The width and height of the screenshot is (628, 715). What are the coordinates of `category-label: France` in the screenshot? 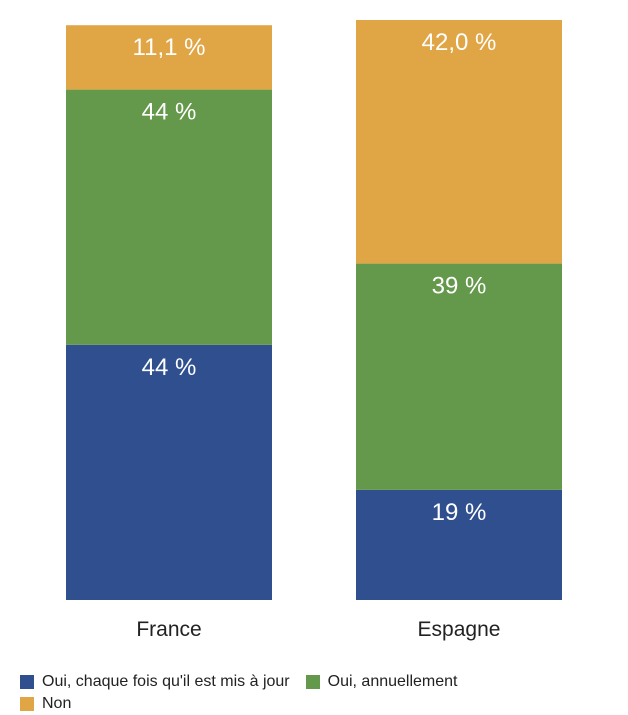 It's located at (168, 629).